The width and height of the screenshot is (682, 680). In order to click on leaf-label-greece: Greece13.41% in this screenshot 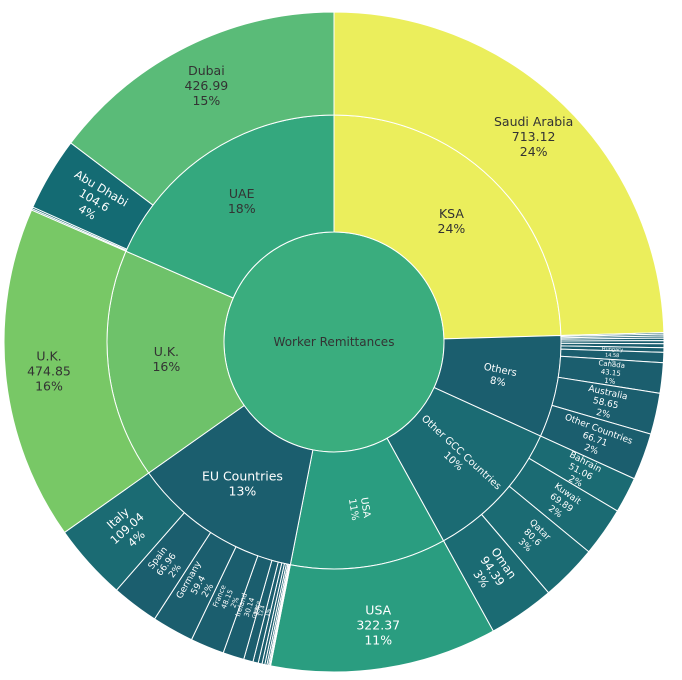, I will do `click(262, 611)`.